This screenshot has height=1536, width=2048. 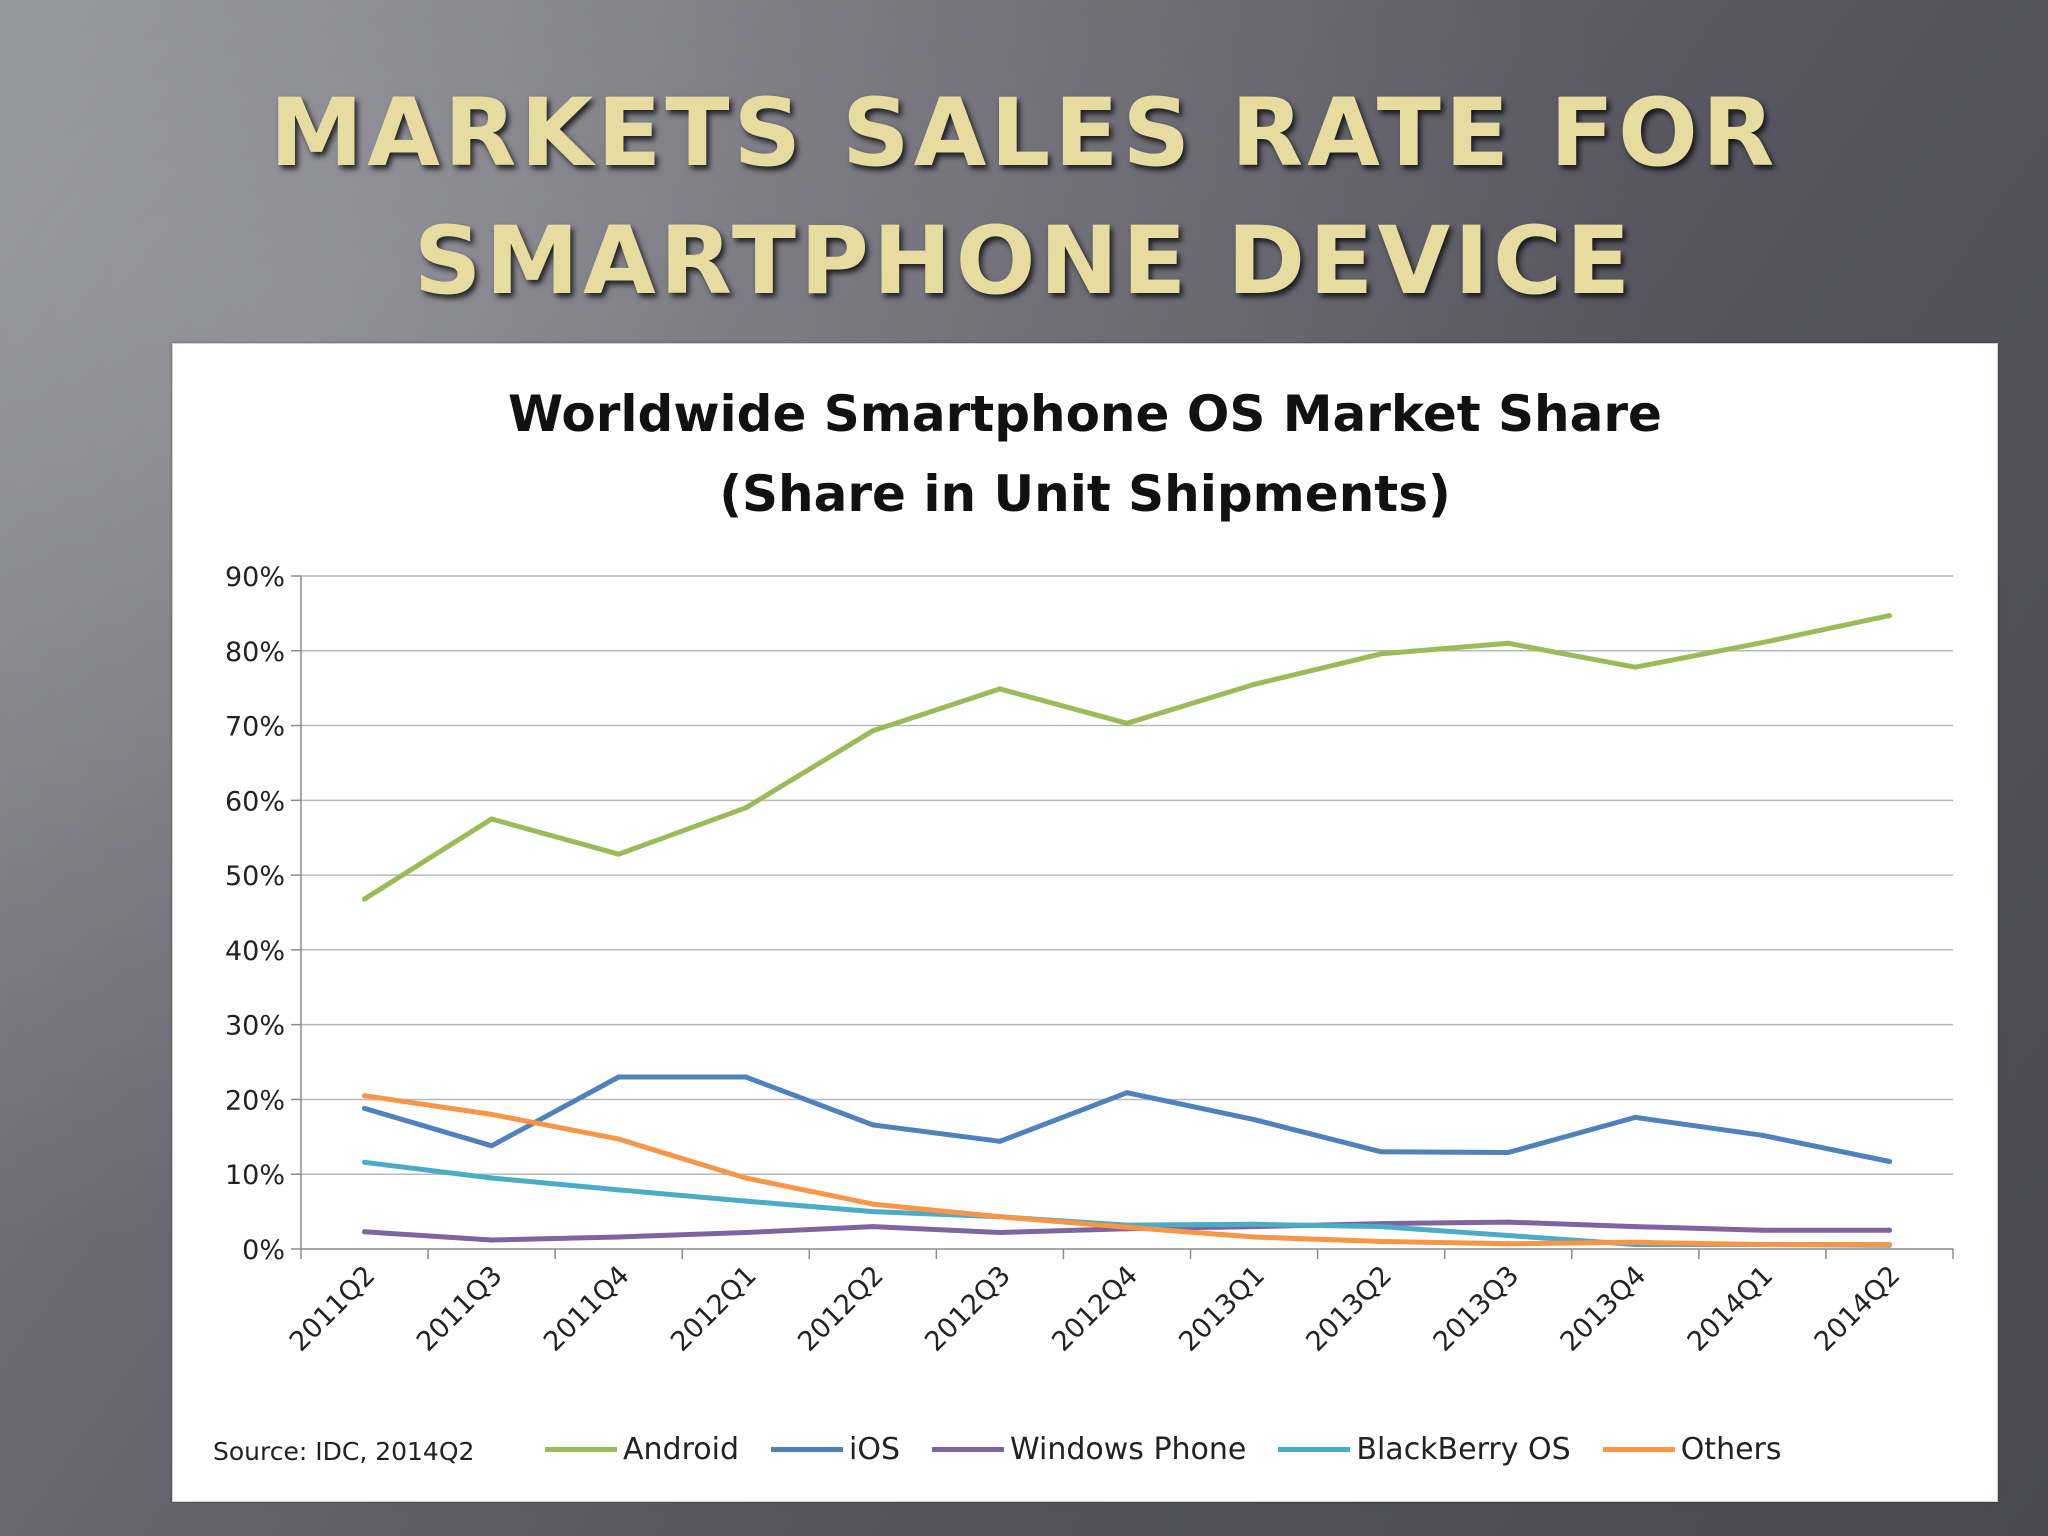 I want to click on x-tick-label: 2013Q1, so click(x=1222, y=1309).